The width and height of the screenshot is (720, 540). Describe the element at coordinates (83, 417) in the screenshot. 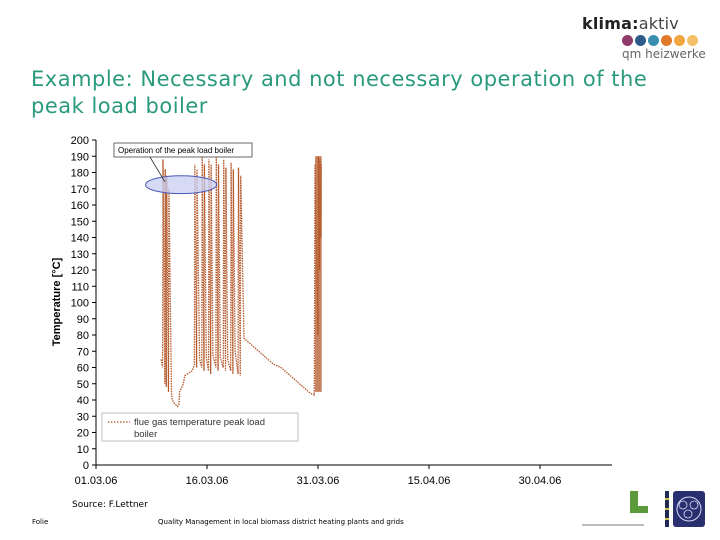

I see `y-tick-label: 30` at that location.